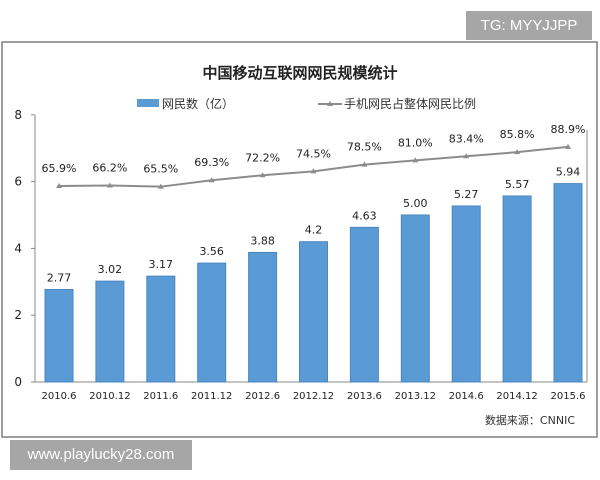  Describe the element at coordinates (211, 396) in the screenshot. I see `x-tick-label: 2011.12` at that location.